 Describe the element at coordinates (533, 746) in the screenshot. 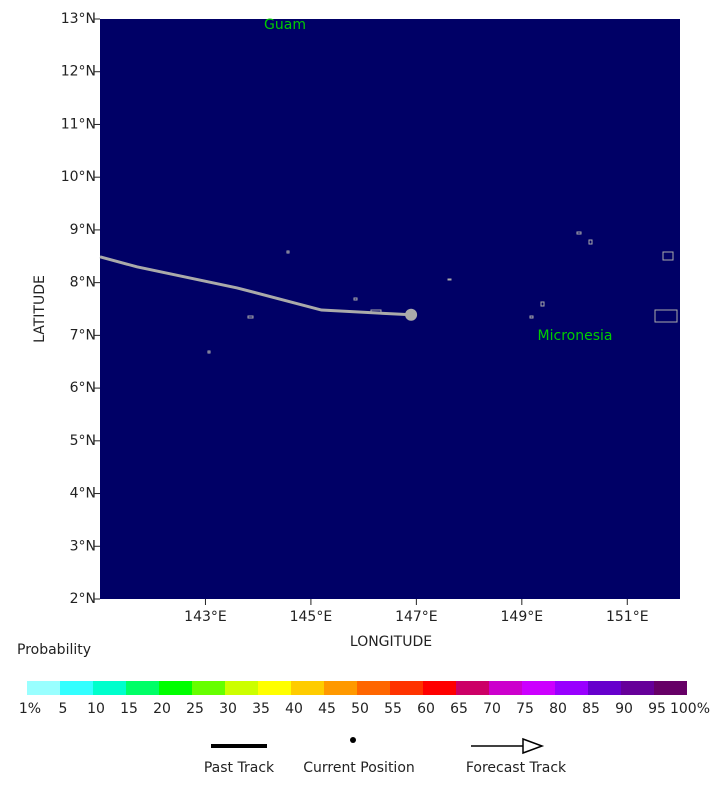

I see `legend-arrow-head` at that location.